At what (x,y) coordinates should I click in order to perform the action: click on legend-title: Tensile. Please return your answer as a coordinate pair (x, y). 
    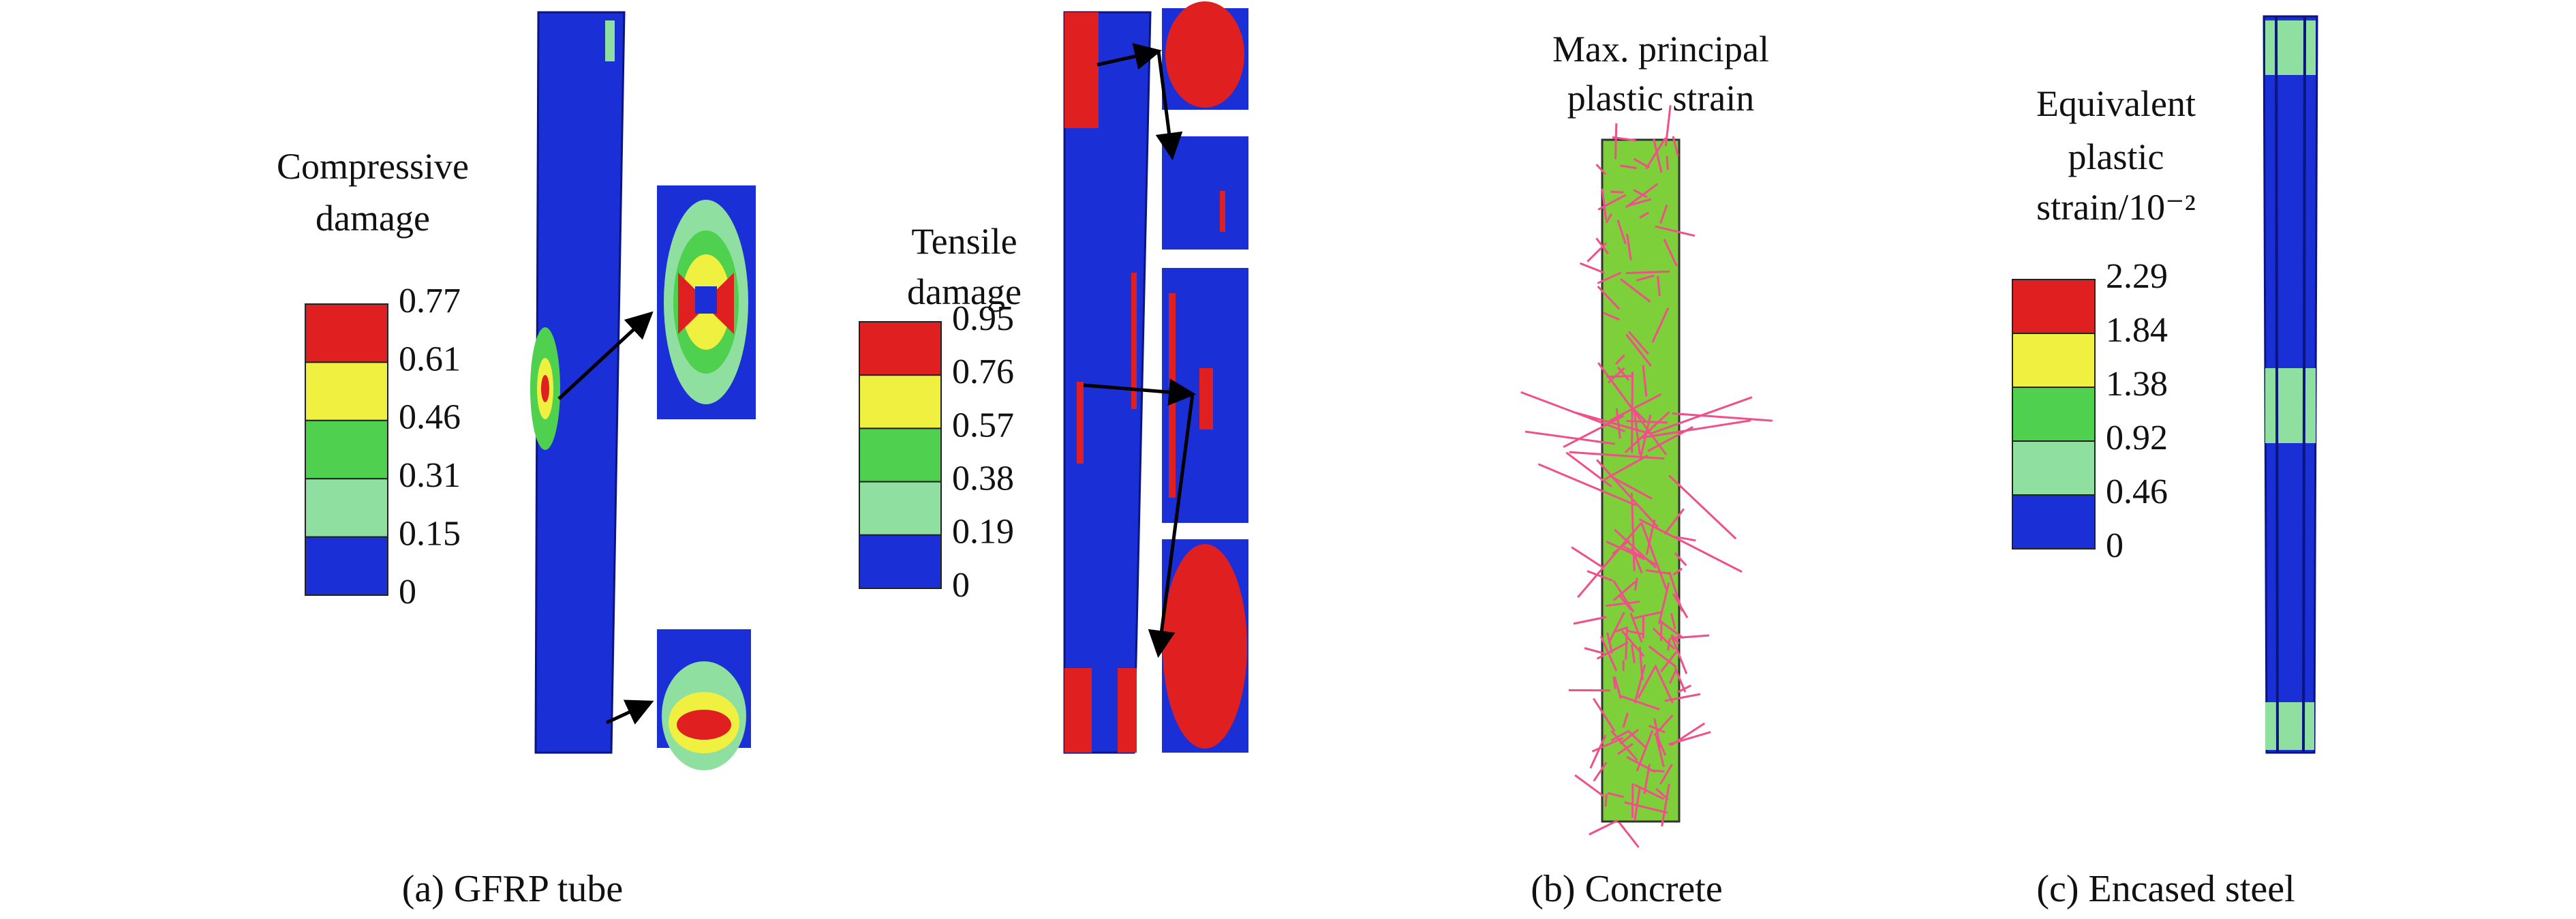
    Looking at the image, I should click on (964, 241).